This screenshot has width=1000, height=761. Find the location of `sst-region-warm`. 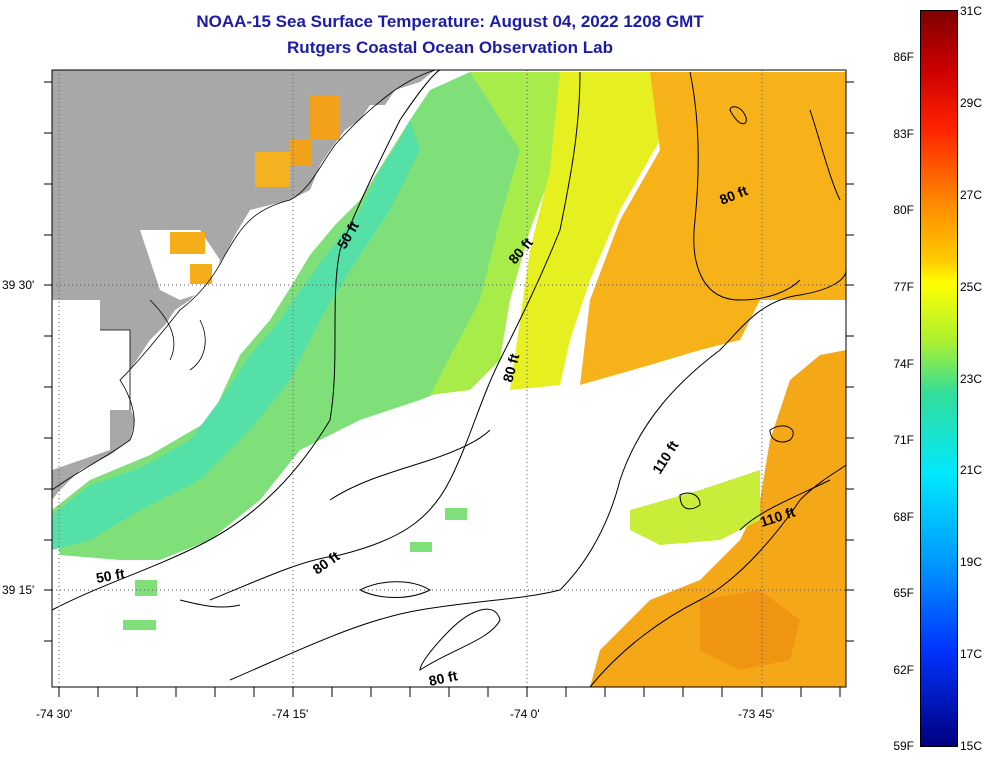

sst-region-warm is located at coordinates (713, 228).